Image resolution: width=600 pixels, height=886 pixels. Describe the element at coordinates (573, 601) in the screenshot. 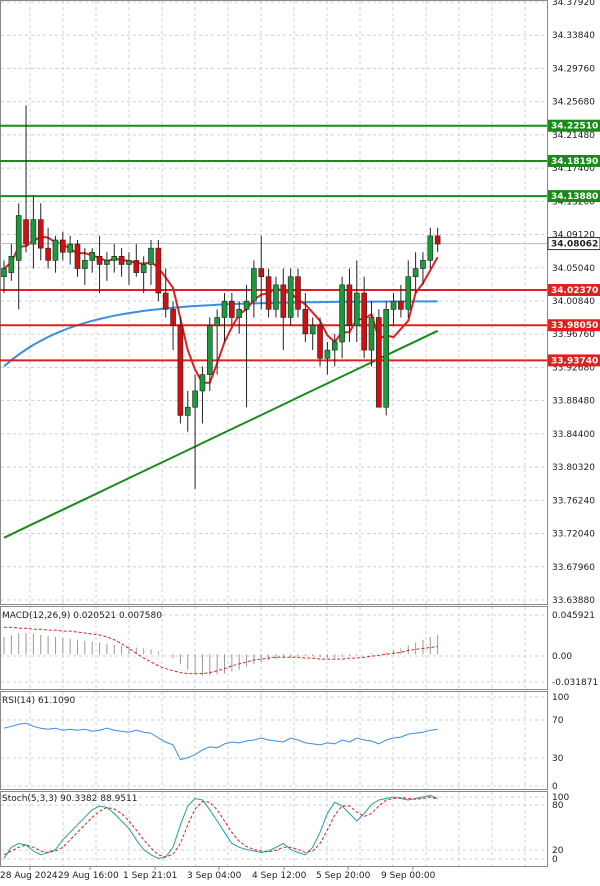

I see `price-tick-label: 33.63880` at that location.